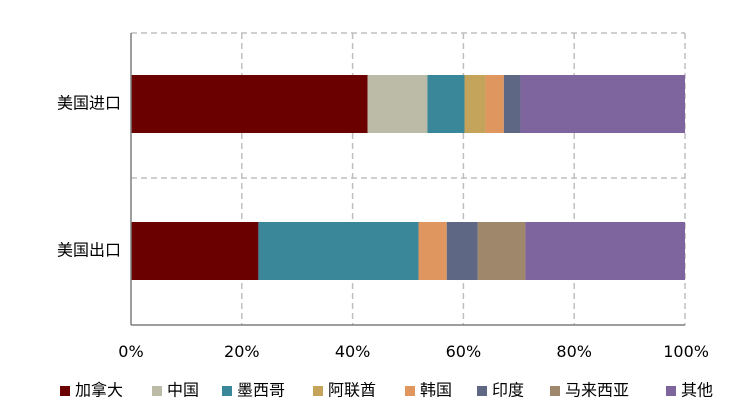 This screenshot has height=412, width=742. What do you see at coordinates (99, 390) in the screenshot?
I see `legend-label: 加拿大` at bounding box center [99, 390].